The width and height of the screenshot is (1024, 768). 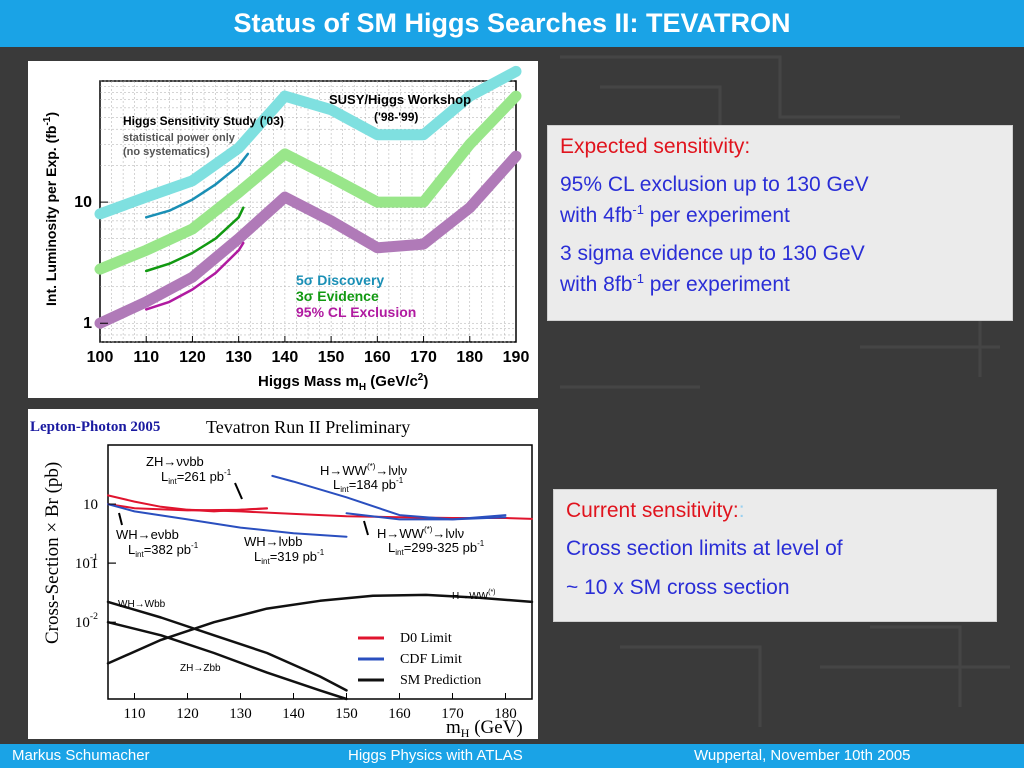 I want to click on label-sm-hww: H→WW(*), so click(x=474, y=595).